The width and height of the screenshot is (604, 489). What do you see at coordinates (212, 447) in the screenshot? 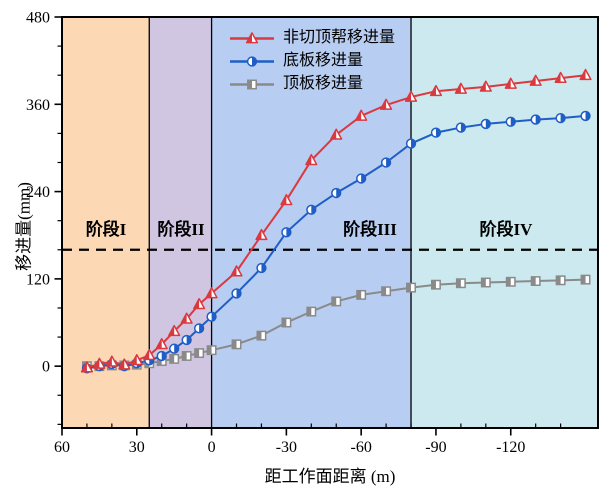
I see `x-tick-label: 0` at bounding box center [212, 447].